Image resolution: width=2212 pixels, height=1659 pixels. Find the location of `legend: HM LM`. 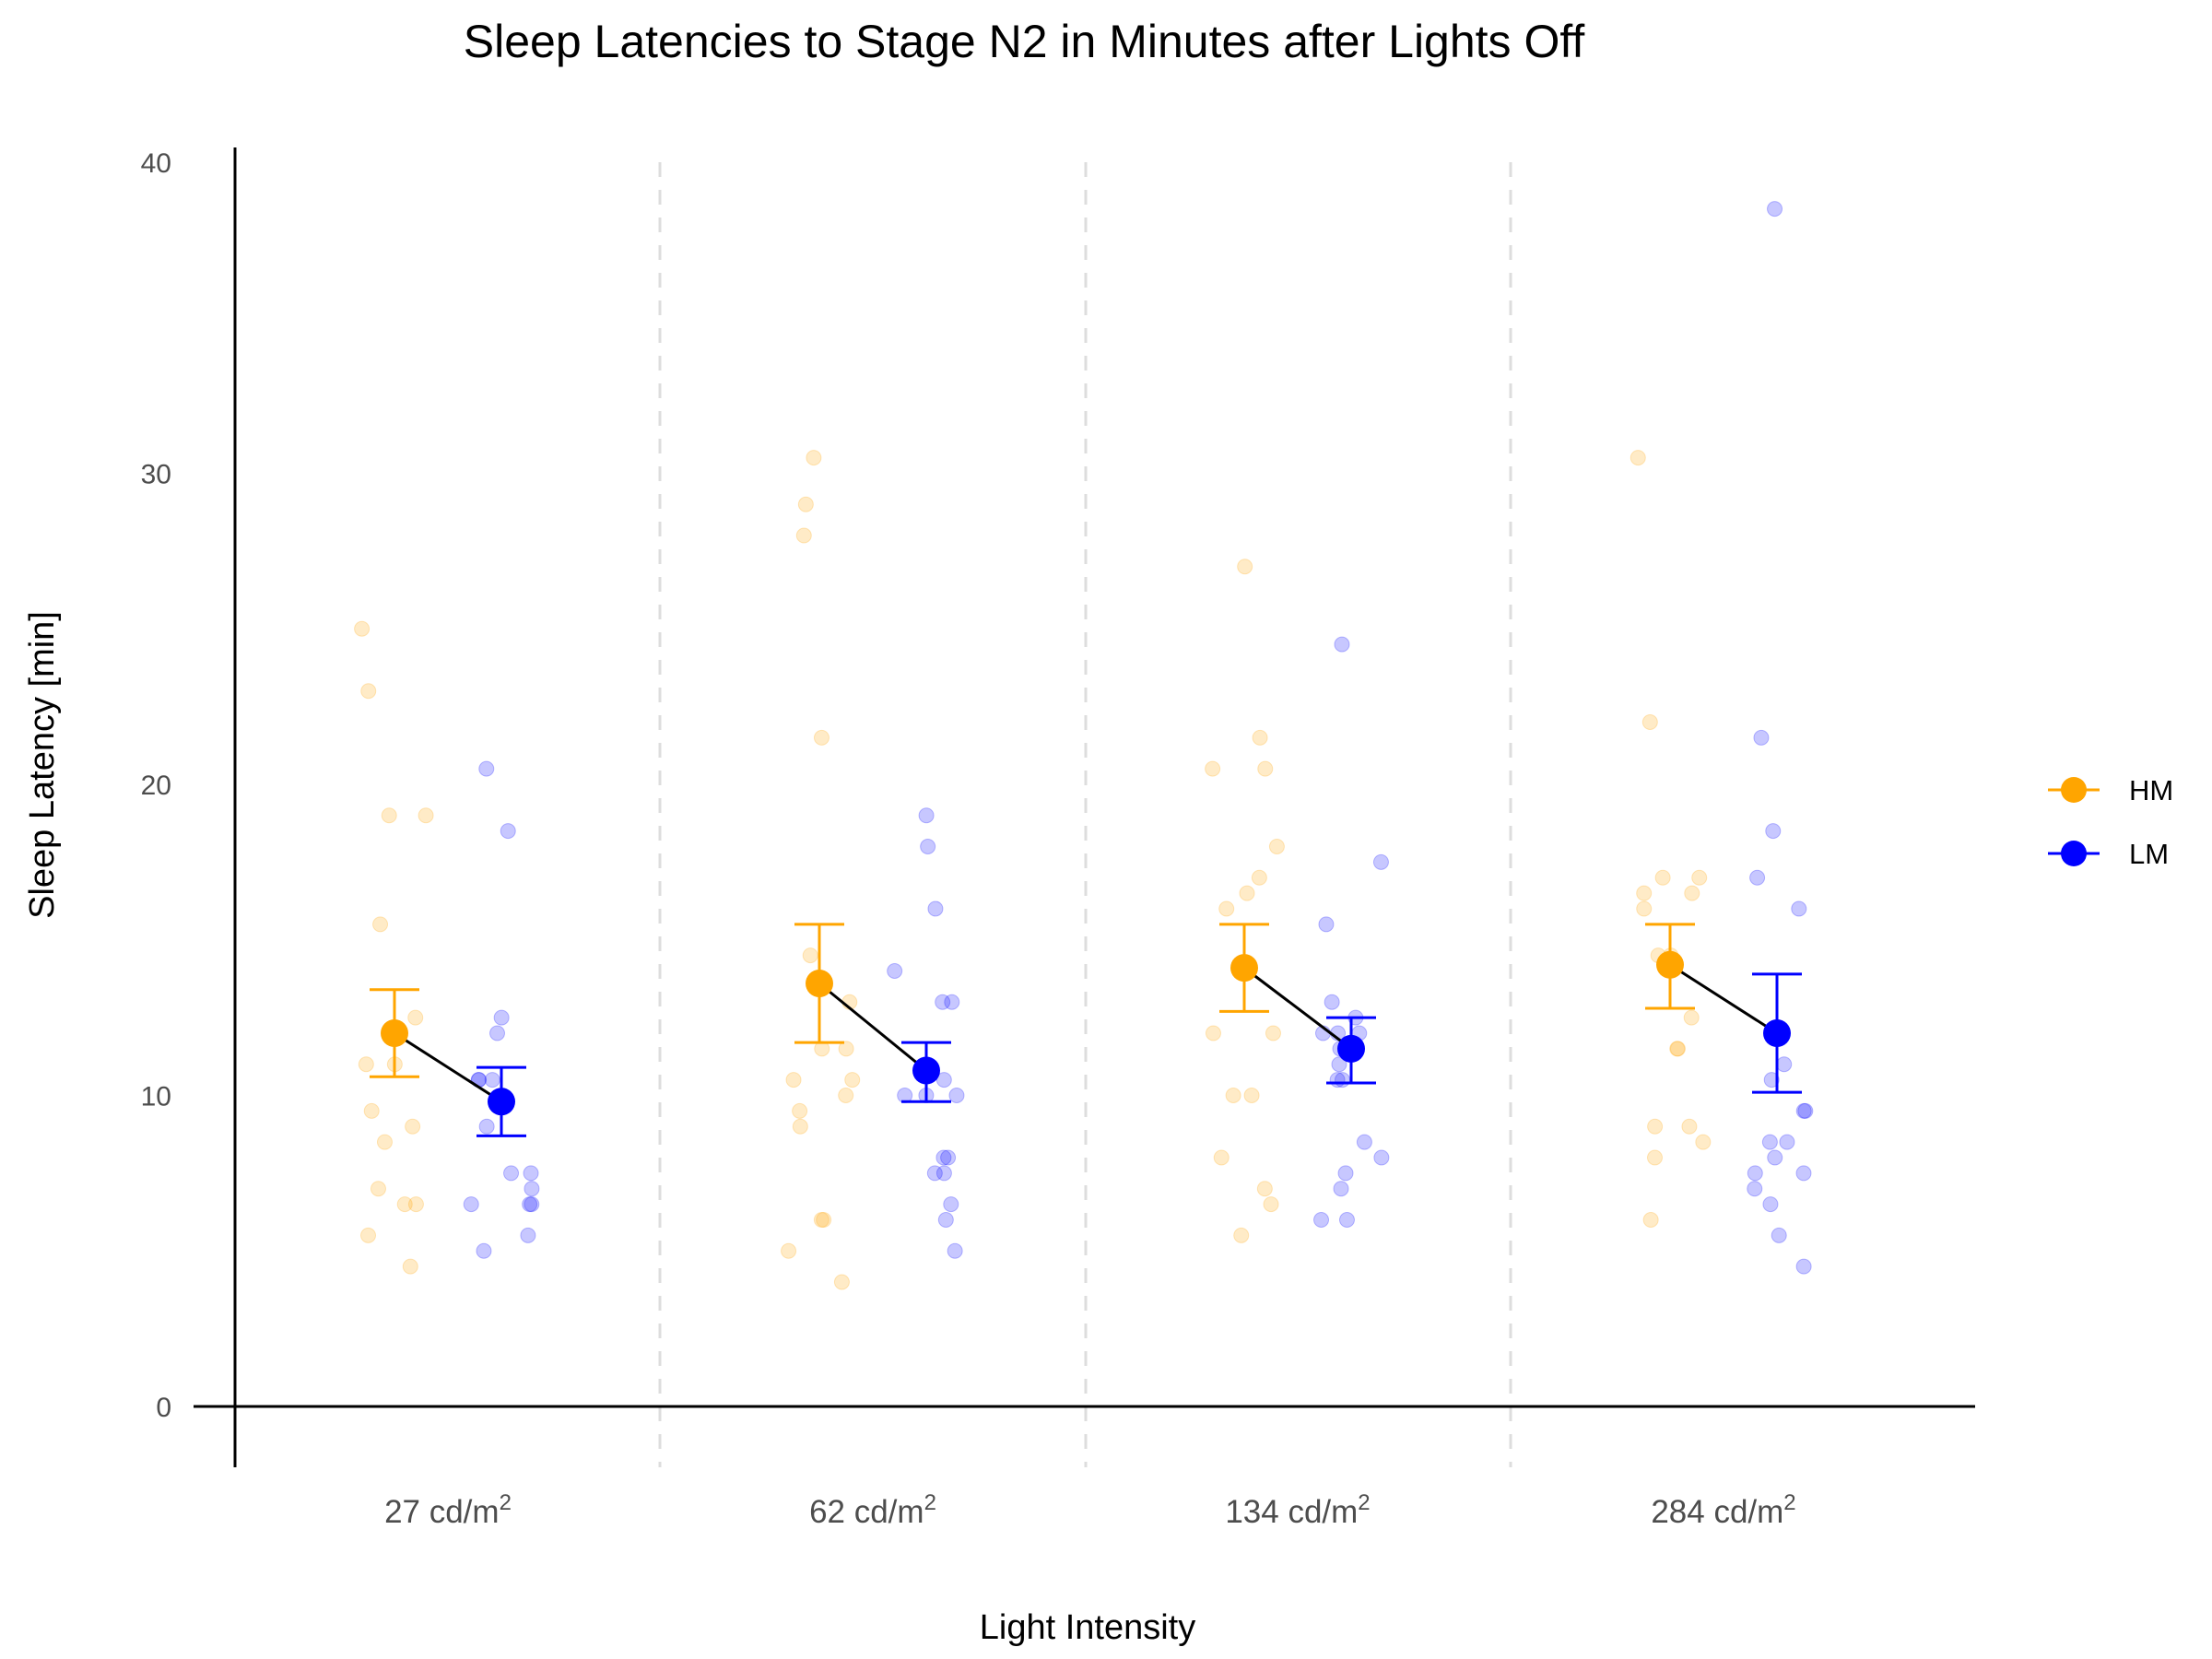

legend: HM LM is located at coordinates (2110, 822).